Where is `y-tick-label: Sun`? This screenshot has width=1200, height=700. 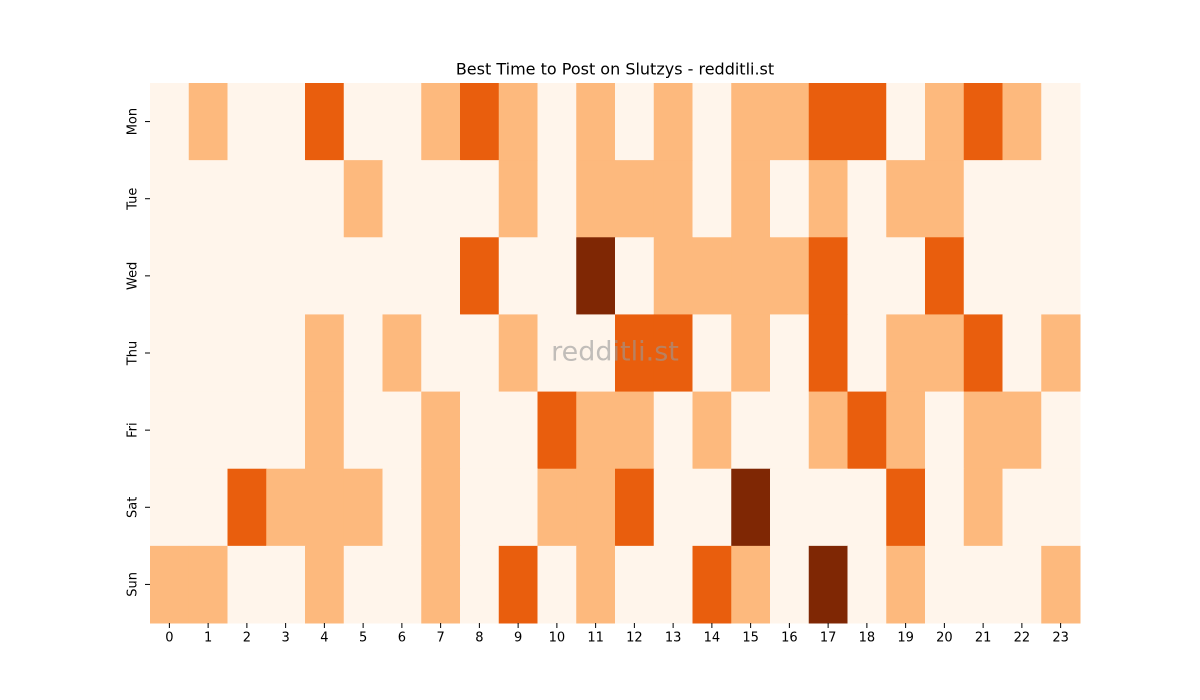 y-tick-label: Sun is located at coordinates (133, 584).